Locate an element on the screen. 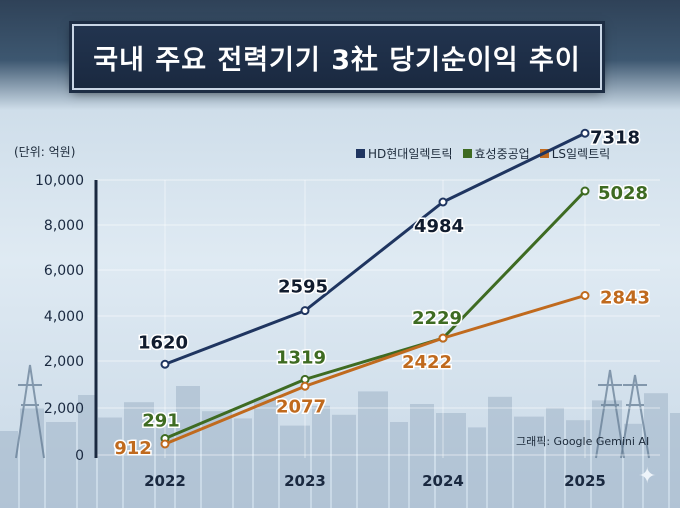  y-tick-label: 10,000 is located at coordinates (59, 181).